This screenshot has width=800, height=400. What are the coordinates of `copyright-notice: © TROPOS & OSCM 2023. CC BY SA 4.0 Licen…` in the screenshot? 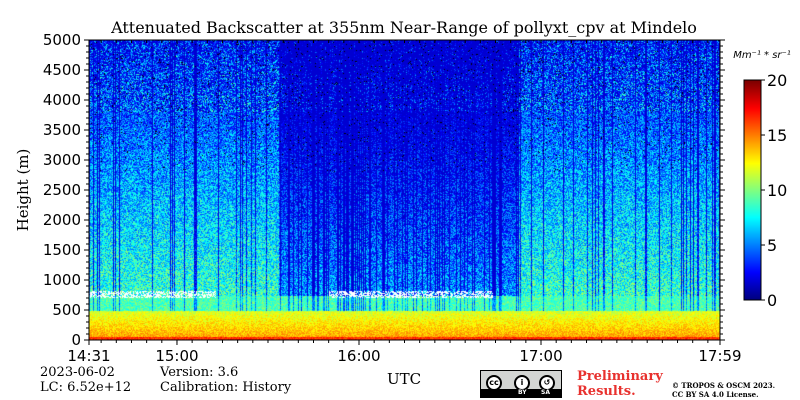 It's located at (723, 390).